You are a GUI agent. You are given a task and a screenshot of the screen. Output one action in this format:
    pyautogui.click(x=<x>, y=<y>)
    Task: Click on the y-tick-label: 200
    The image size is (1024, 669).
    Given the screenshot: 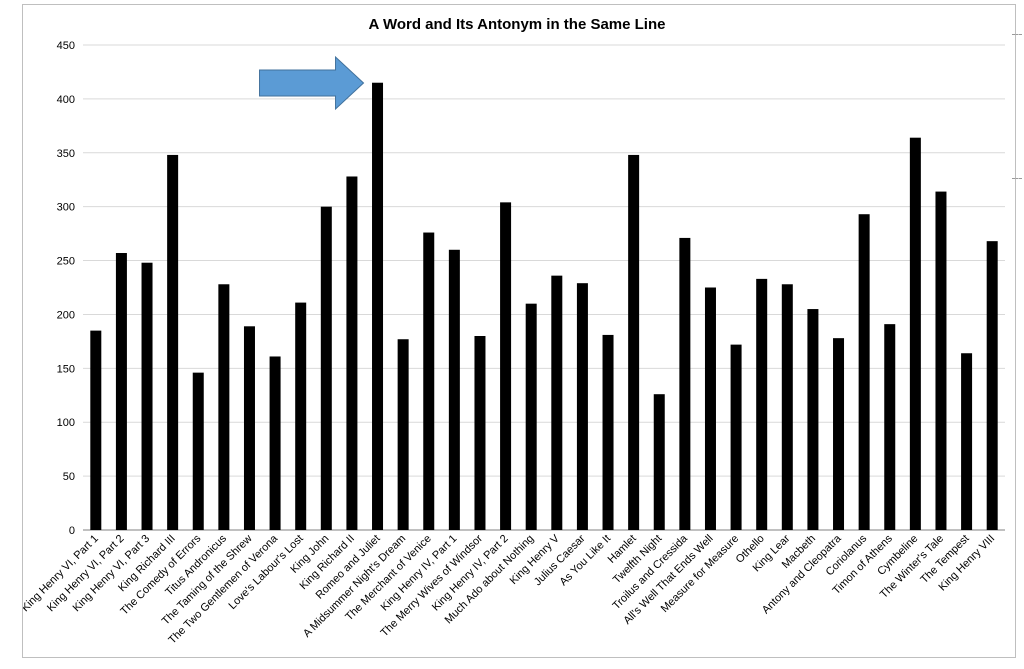 What is the action you would take?
    pyautogui.click(x=66, y=315)
    